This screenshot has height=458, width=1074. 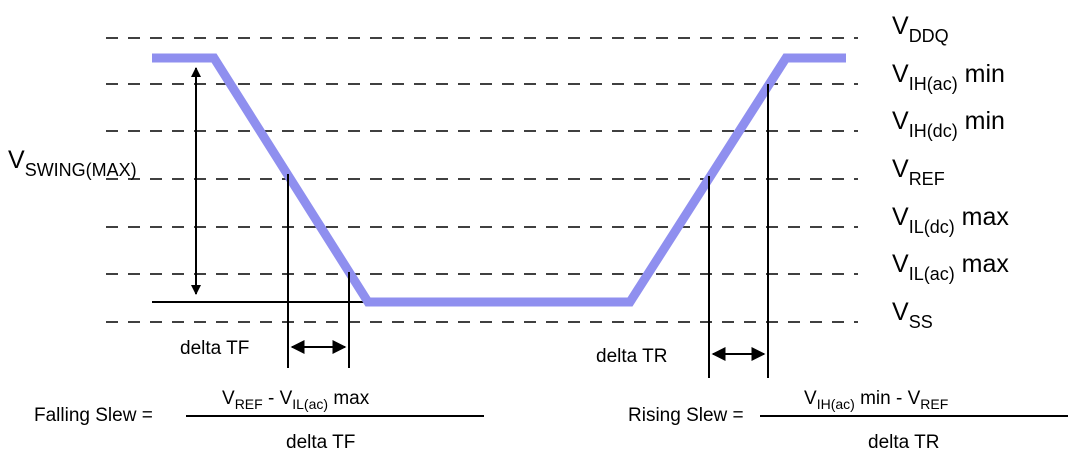 I want to click on label-vddq: VDDQ, so click(x=920, y=29).